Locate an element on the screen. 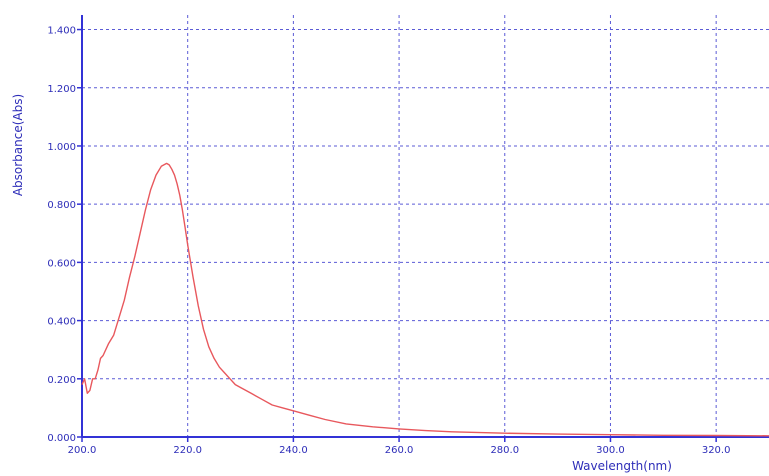  y-tick-label-2: 0.400 is located at coordinates (61, 322).